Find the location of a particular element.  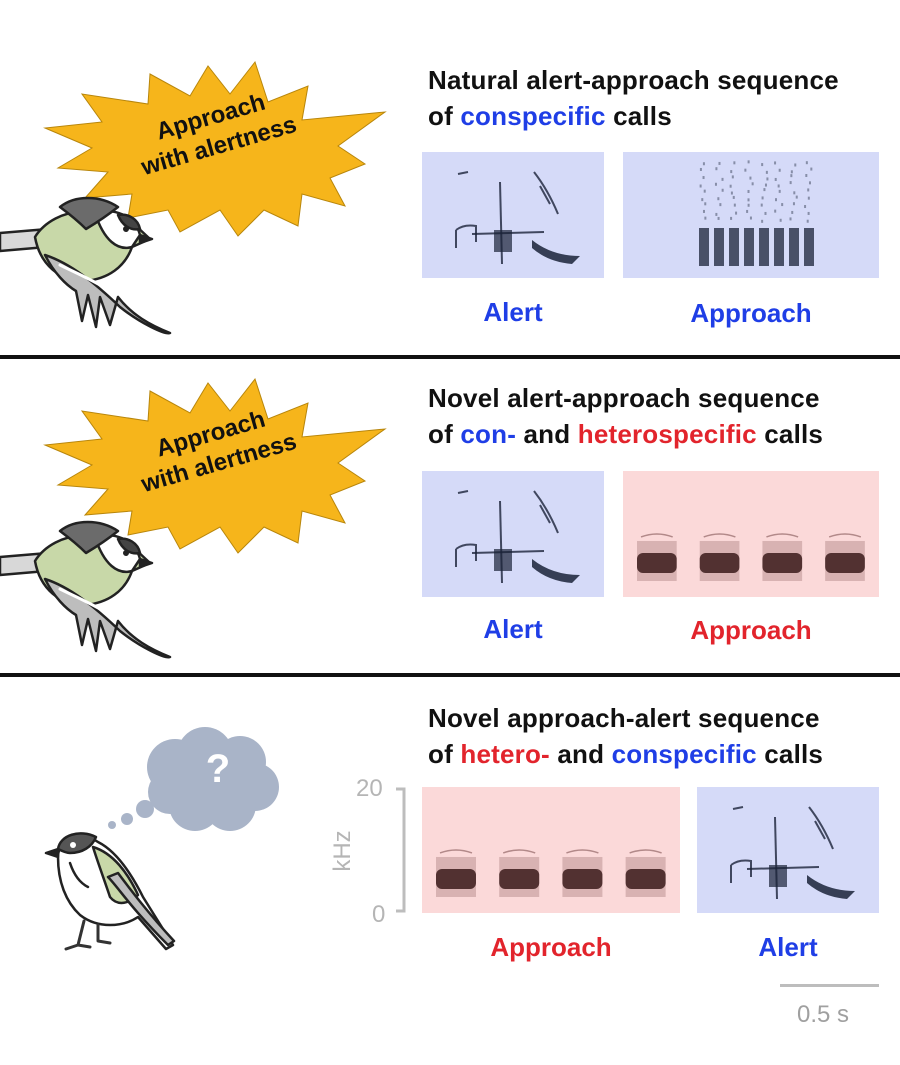

frequency-axis is located at coordinates (401, 850).